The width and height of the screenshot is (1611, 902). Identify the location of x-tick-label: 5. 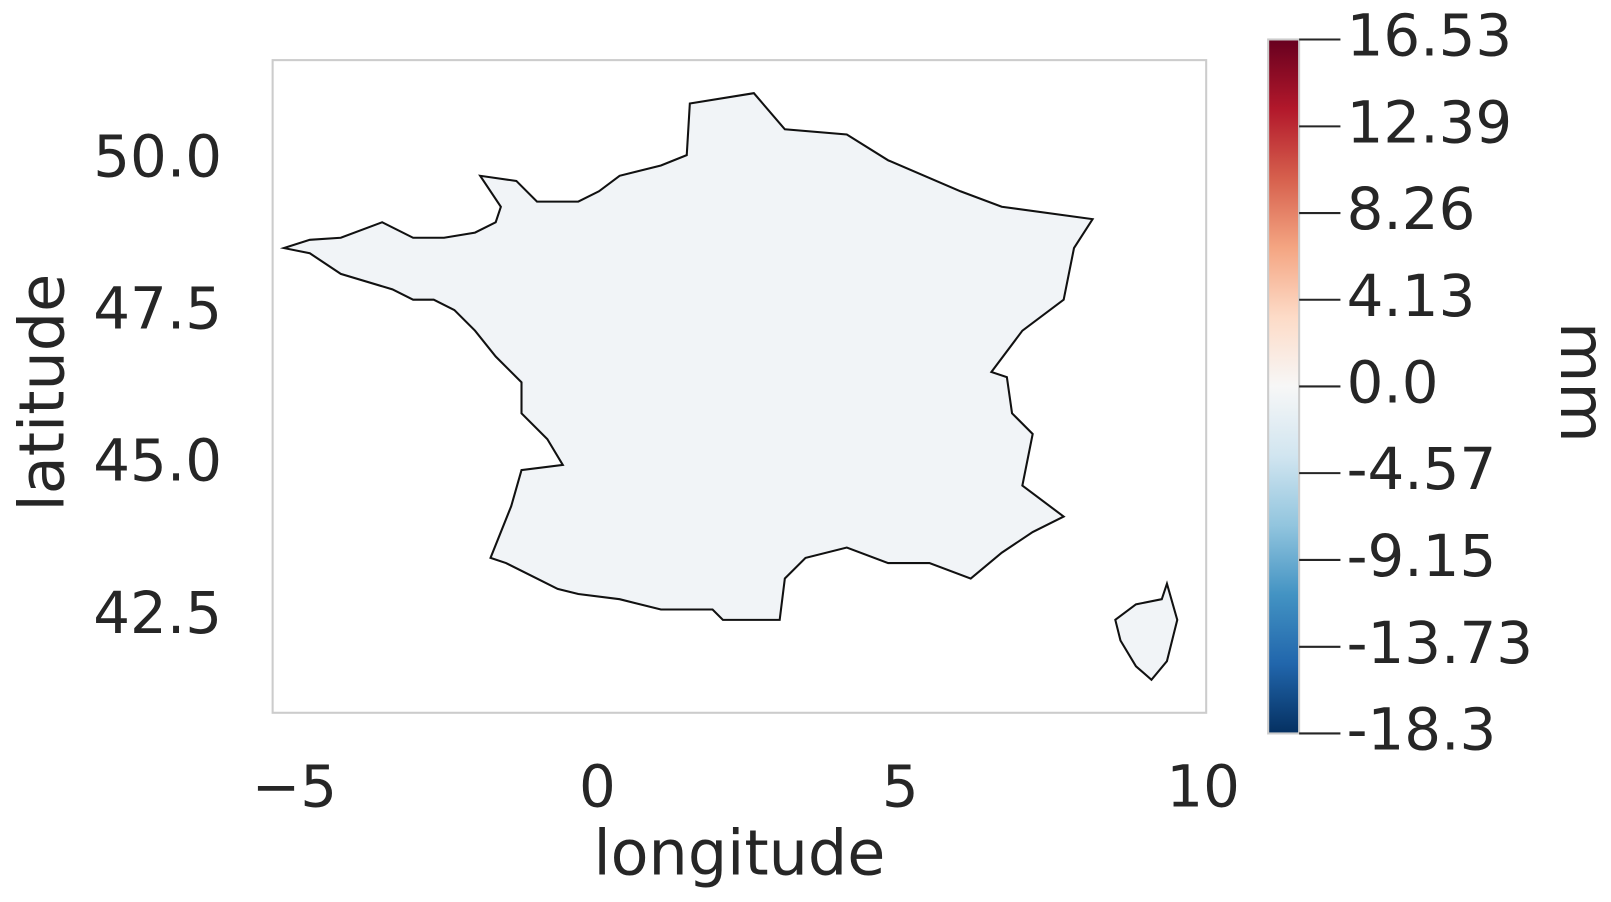
(900, 786).